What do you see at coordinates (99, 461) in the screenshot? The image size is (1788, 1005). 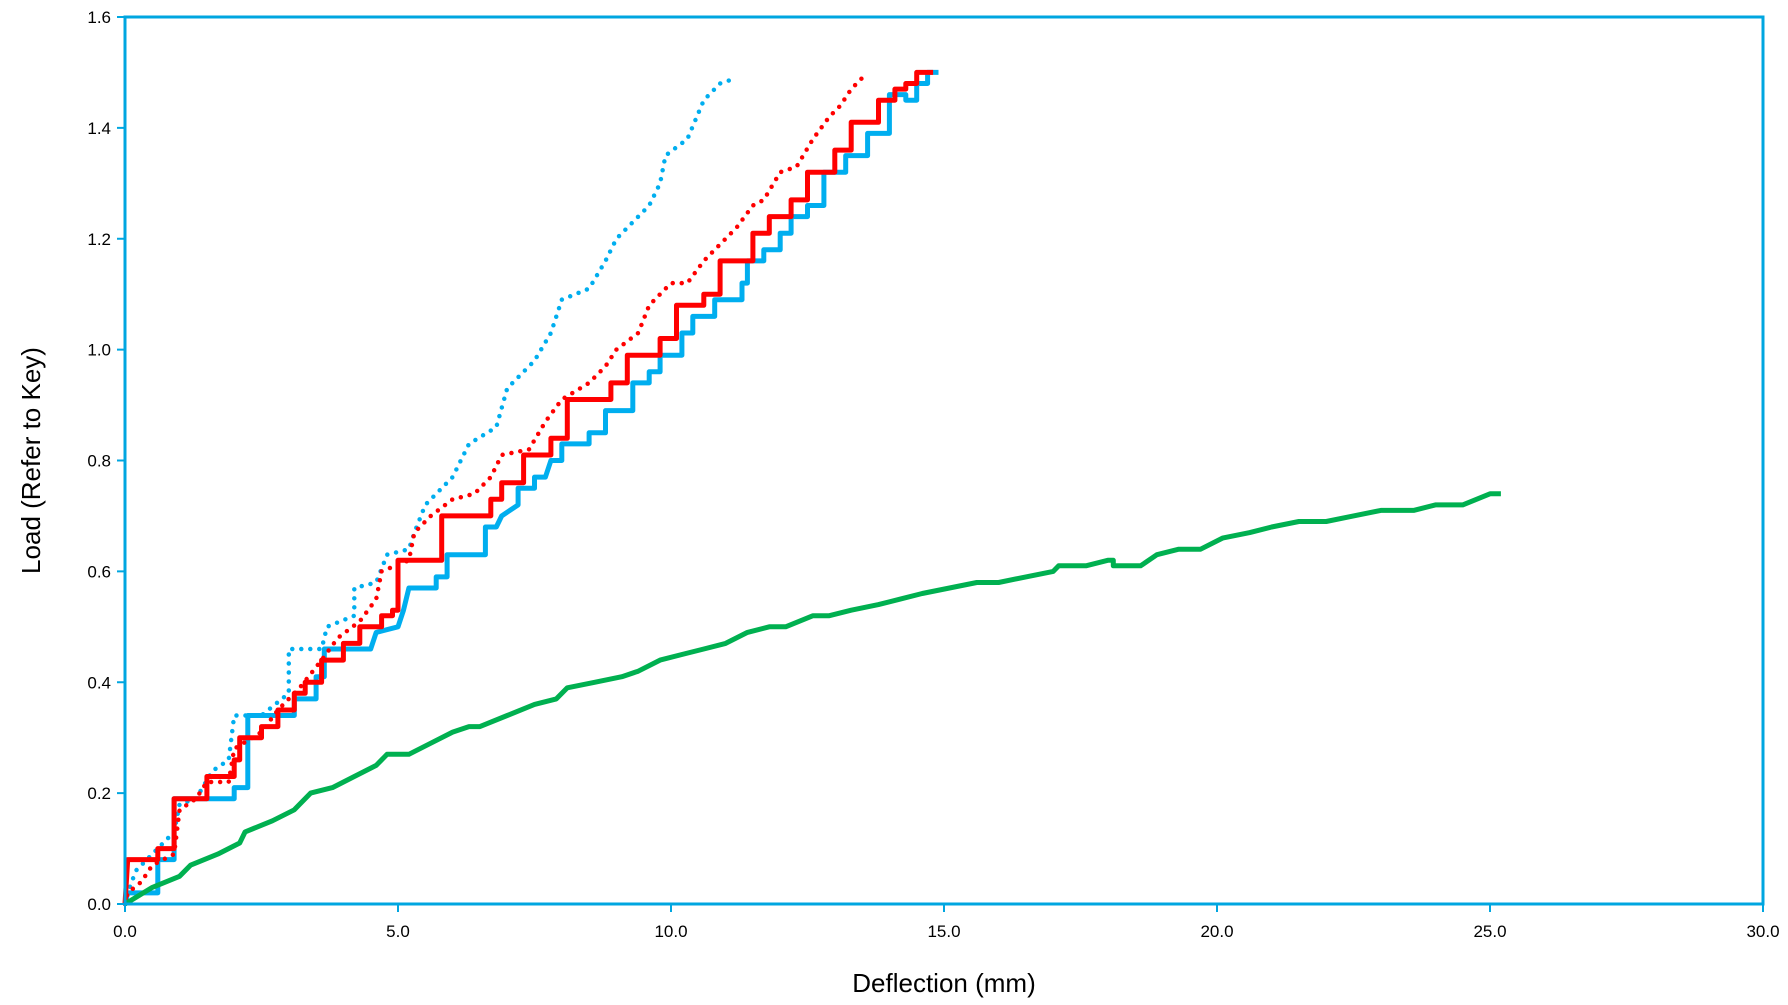 I see `y-tick-label: 0.8` at bounding box center [99, 461].